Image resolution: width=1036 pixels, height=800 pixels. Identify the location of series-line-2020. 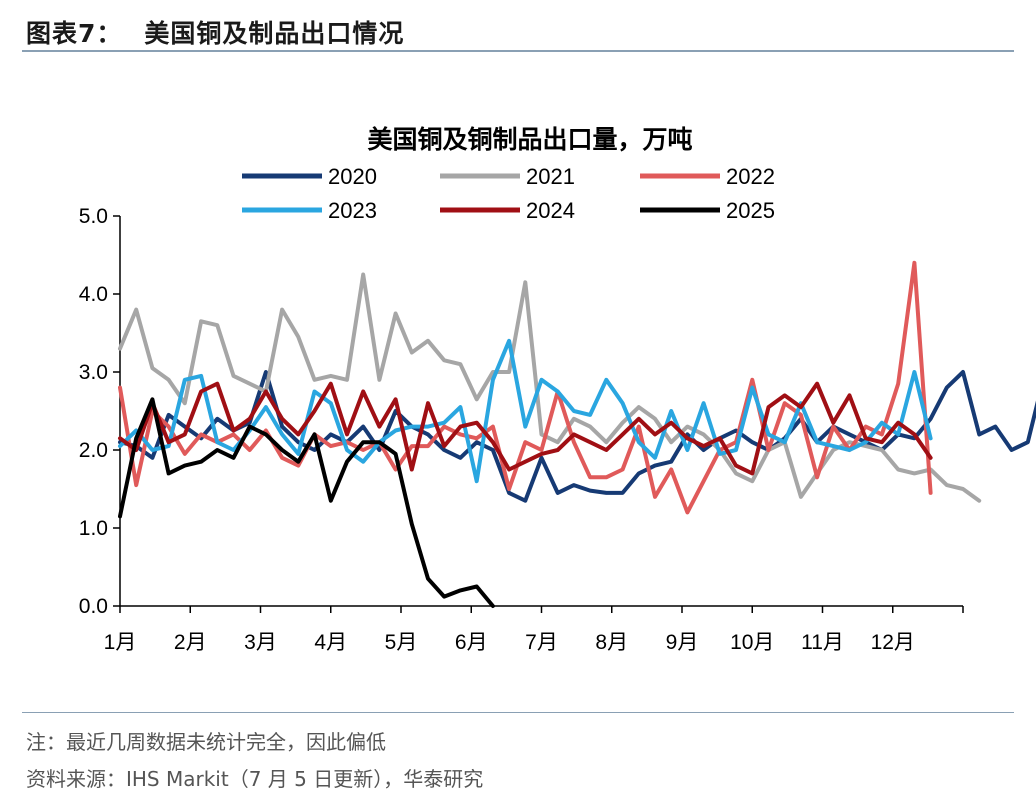
(577, 436).